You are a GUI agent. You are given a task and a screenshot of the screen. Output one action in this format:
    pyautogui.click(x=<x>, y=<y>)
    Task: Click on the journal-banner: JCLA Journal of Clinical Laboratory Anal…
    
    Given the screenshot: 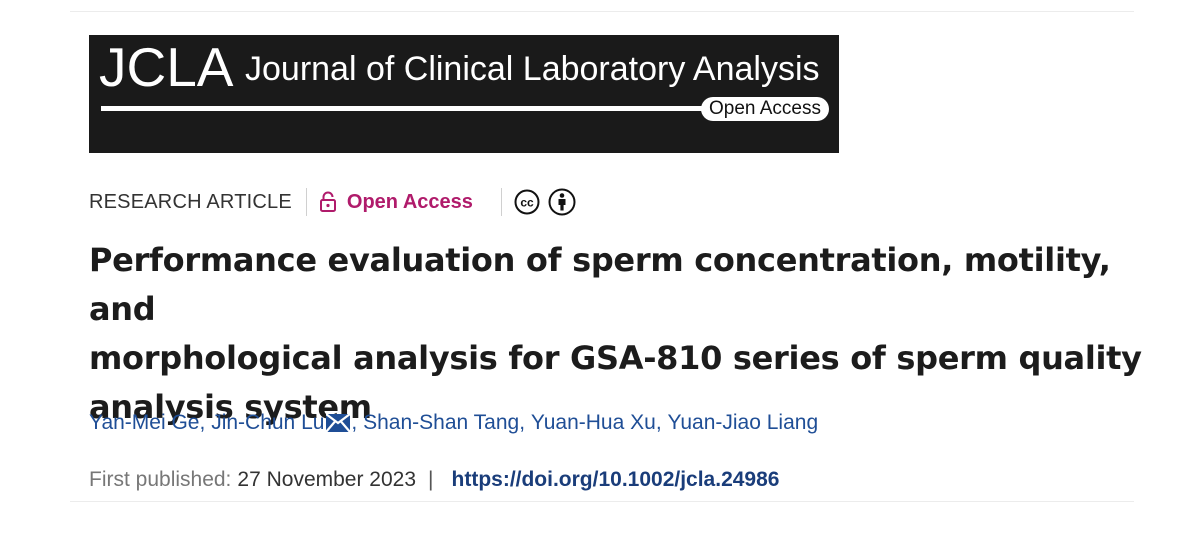 What is the action you would take?
    pyautogui.click(x=464, y=94)
    